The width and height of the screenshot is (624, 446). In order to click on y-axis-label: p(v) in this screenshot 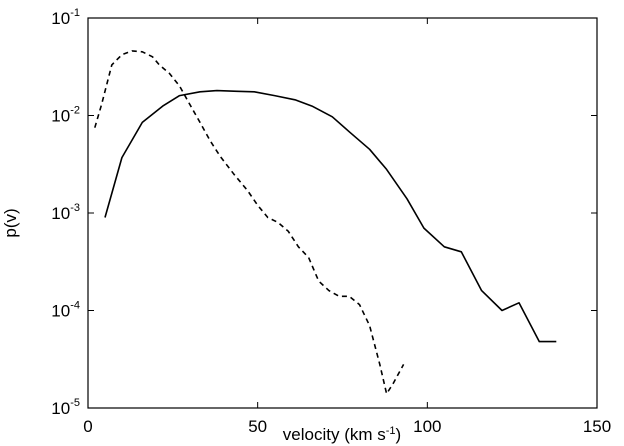, I will do `click(10, 222)`.